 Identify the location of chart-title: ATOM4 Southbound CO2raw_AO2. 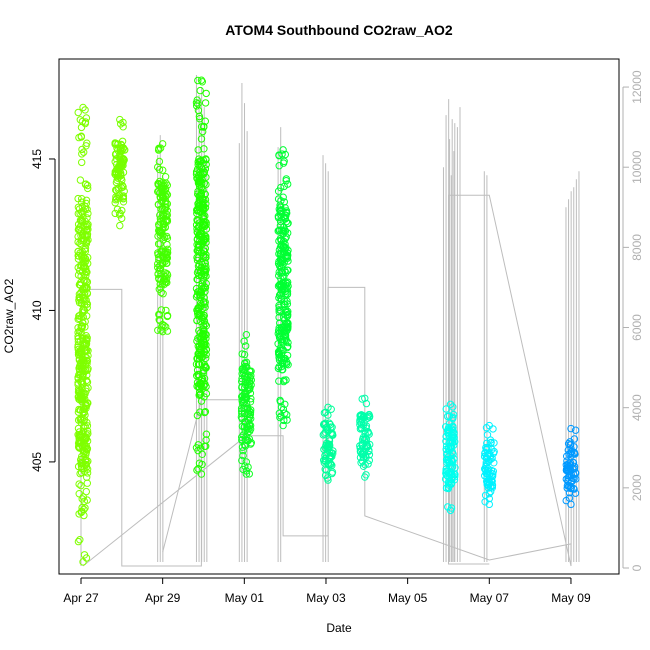
(339, 30).